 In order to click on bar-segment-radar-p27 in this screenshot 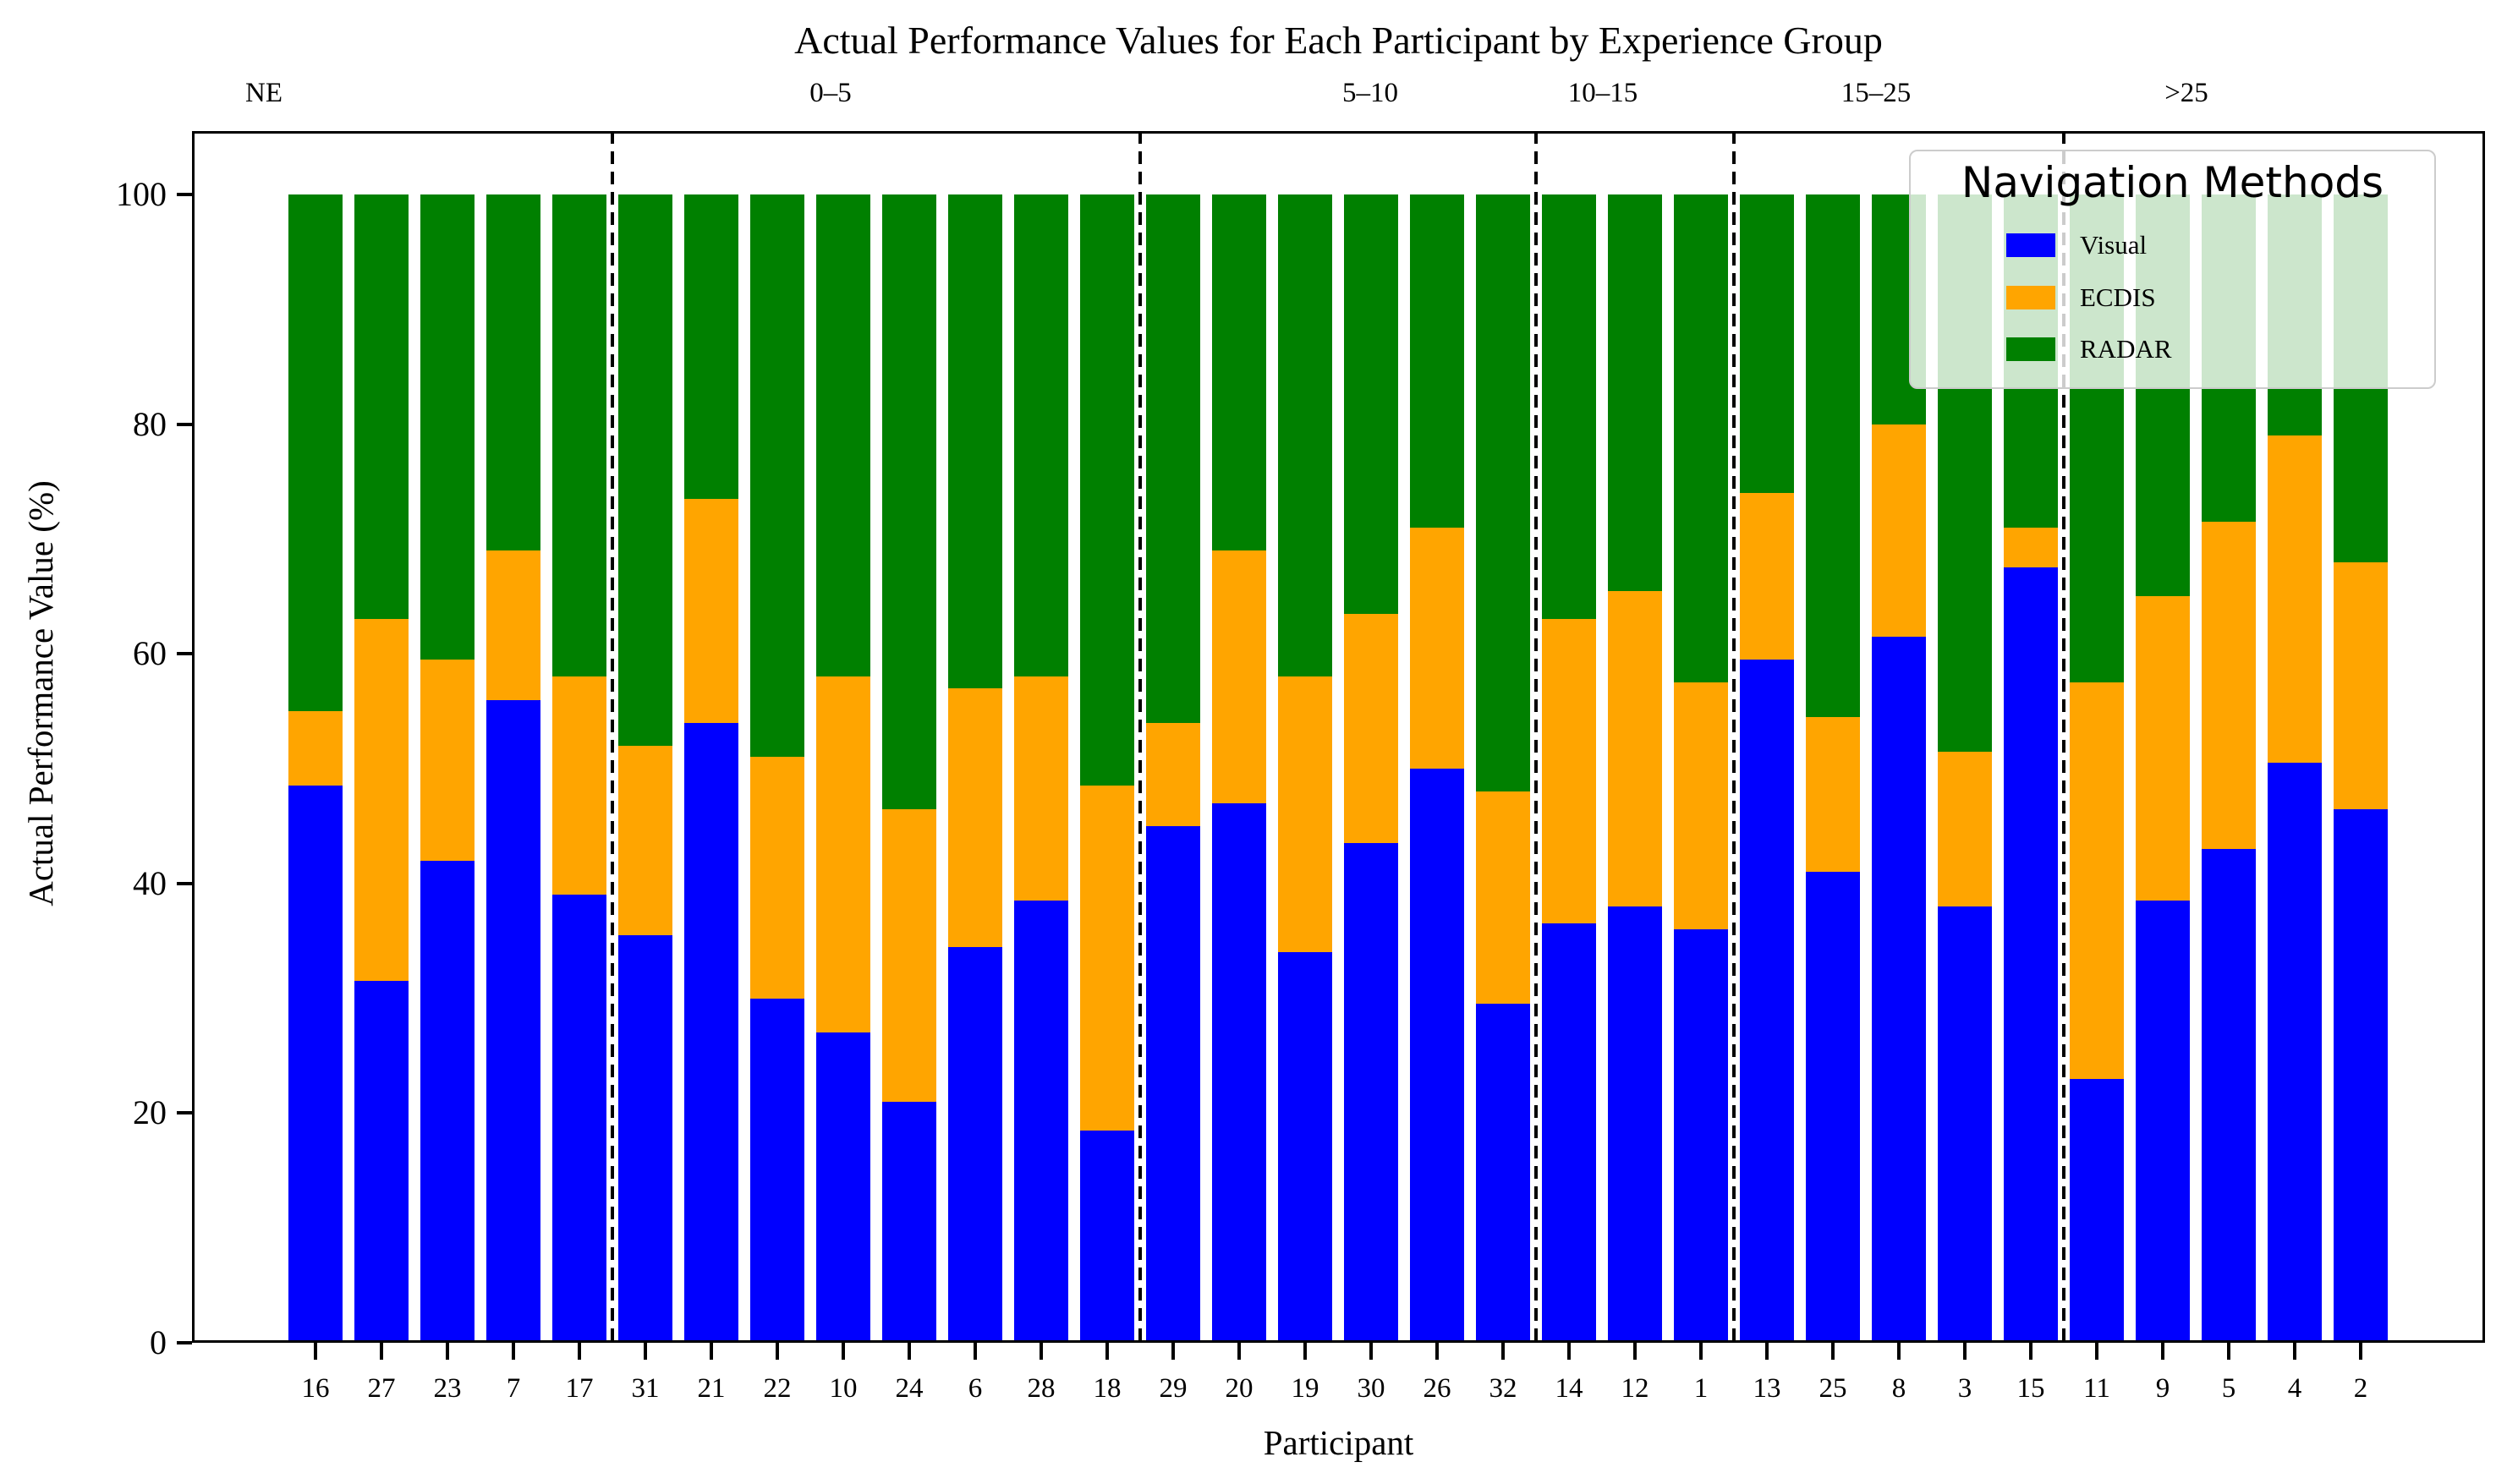, I will do `click(381, 407)`.